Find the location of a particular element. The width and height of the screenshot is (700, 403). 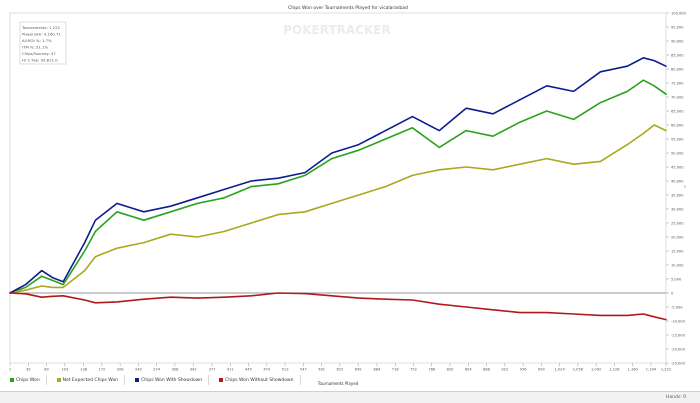

x-tick-label: 1 is located at coordinates (10, 370).